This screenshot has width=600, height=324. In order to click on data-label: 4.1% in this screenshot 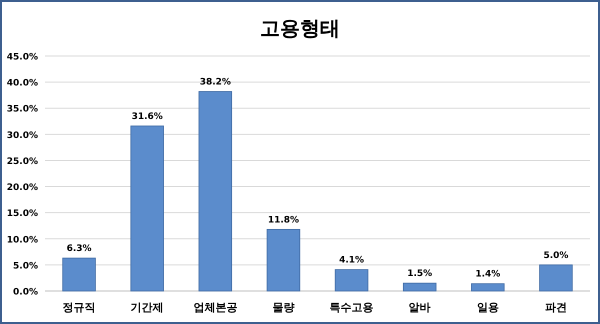, I will do `click(351, 261)`.